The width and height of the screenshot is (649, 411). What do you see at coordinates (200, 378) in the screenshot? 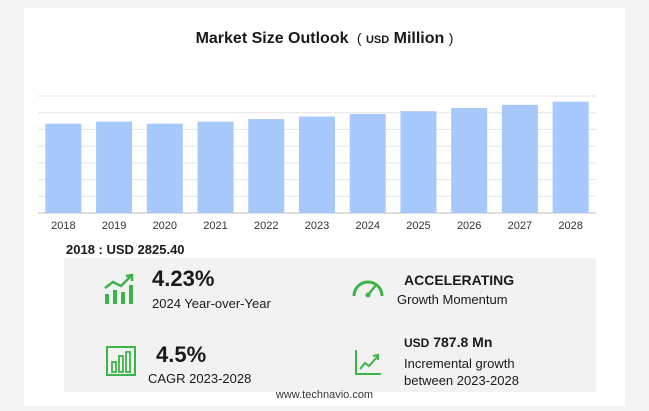
I see `cagr-label: CAGR 2023-2028` at bounding box center [200, 378].